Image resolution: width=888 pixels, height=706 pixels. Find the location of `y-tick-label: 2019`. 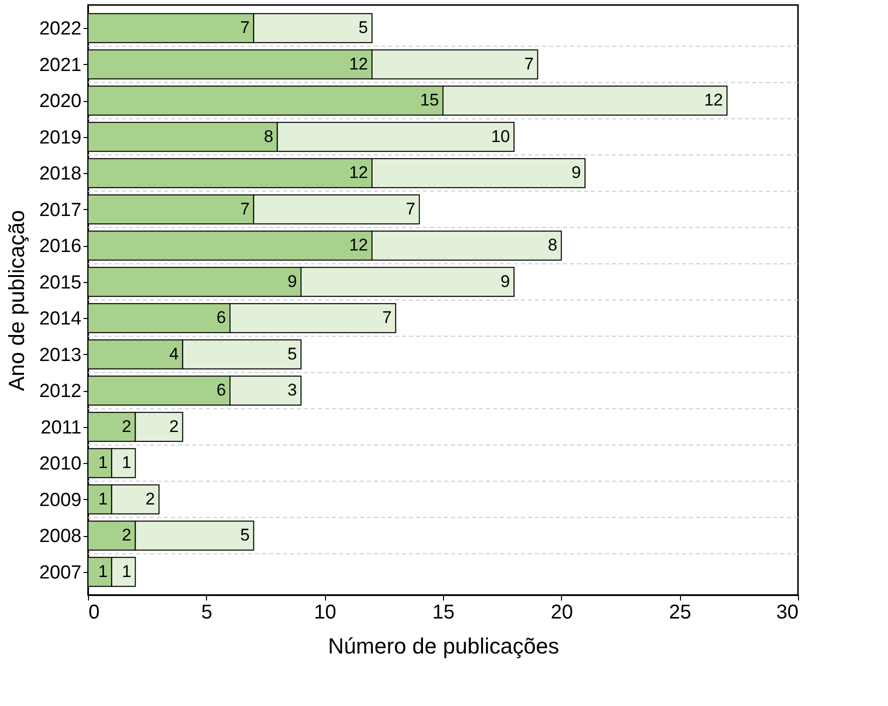

y-tick-label: 2019 is located at coordinates (60, 137).